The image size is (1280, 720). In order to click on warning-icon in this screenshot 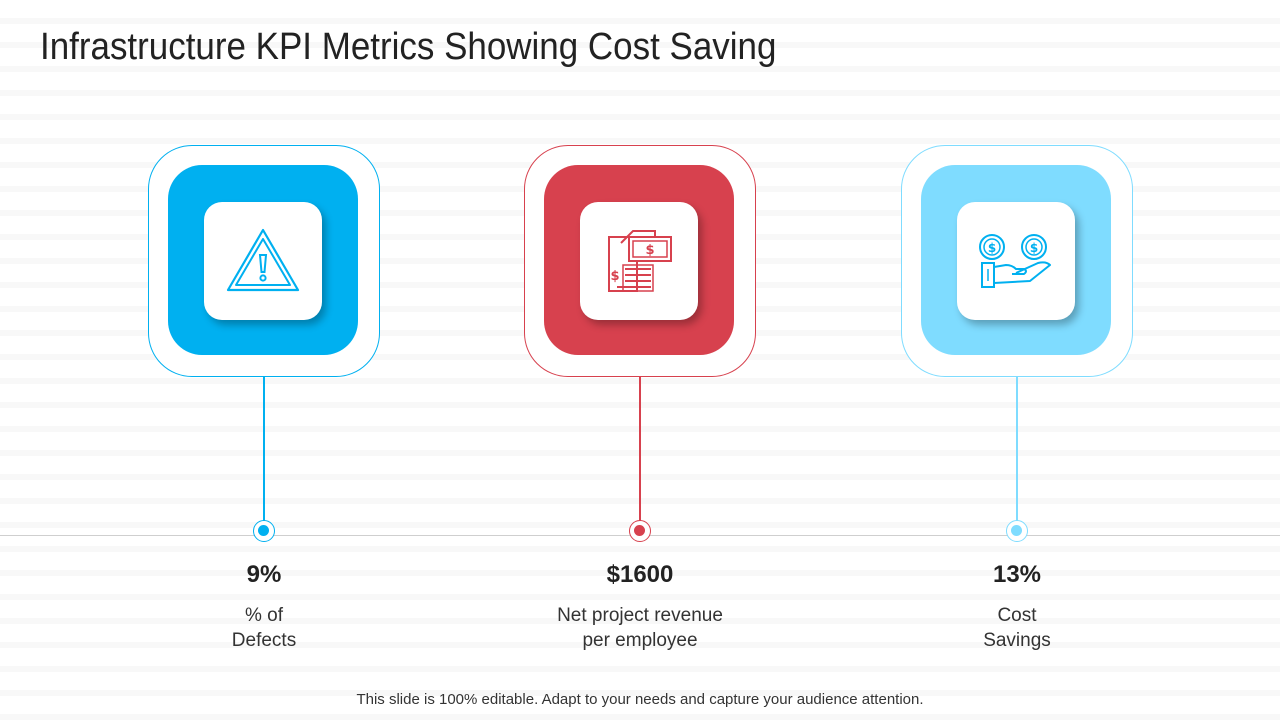, I will do `click(263, 261)`.